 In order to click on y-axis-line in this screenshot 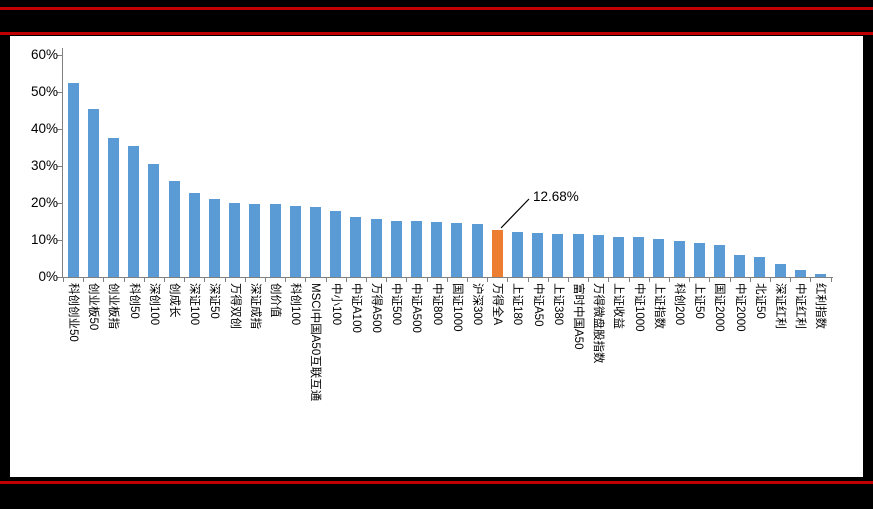, I will do `click(62, 162)`.